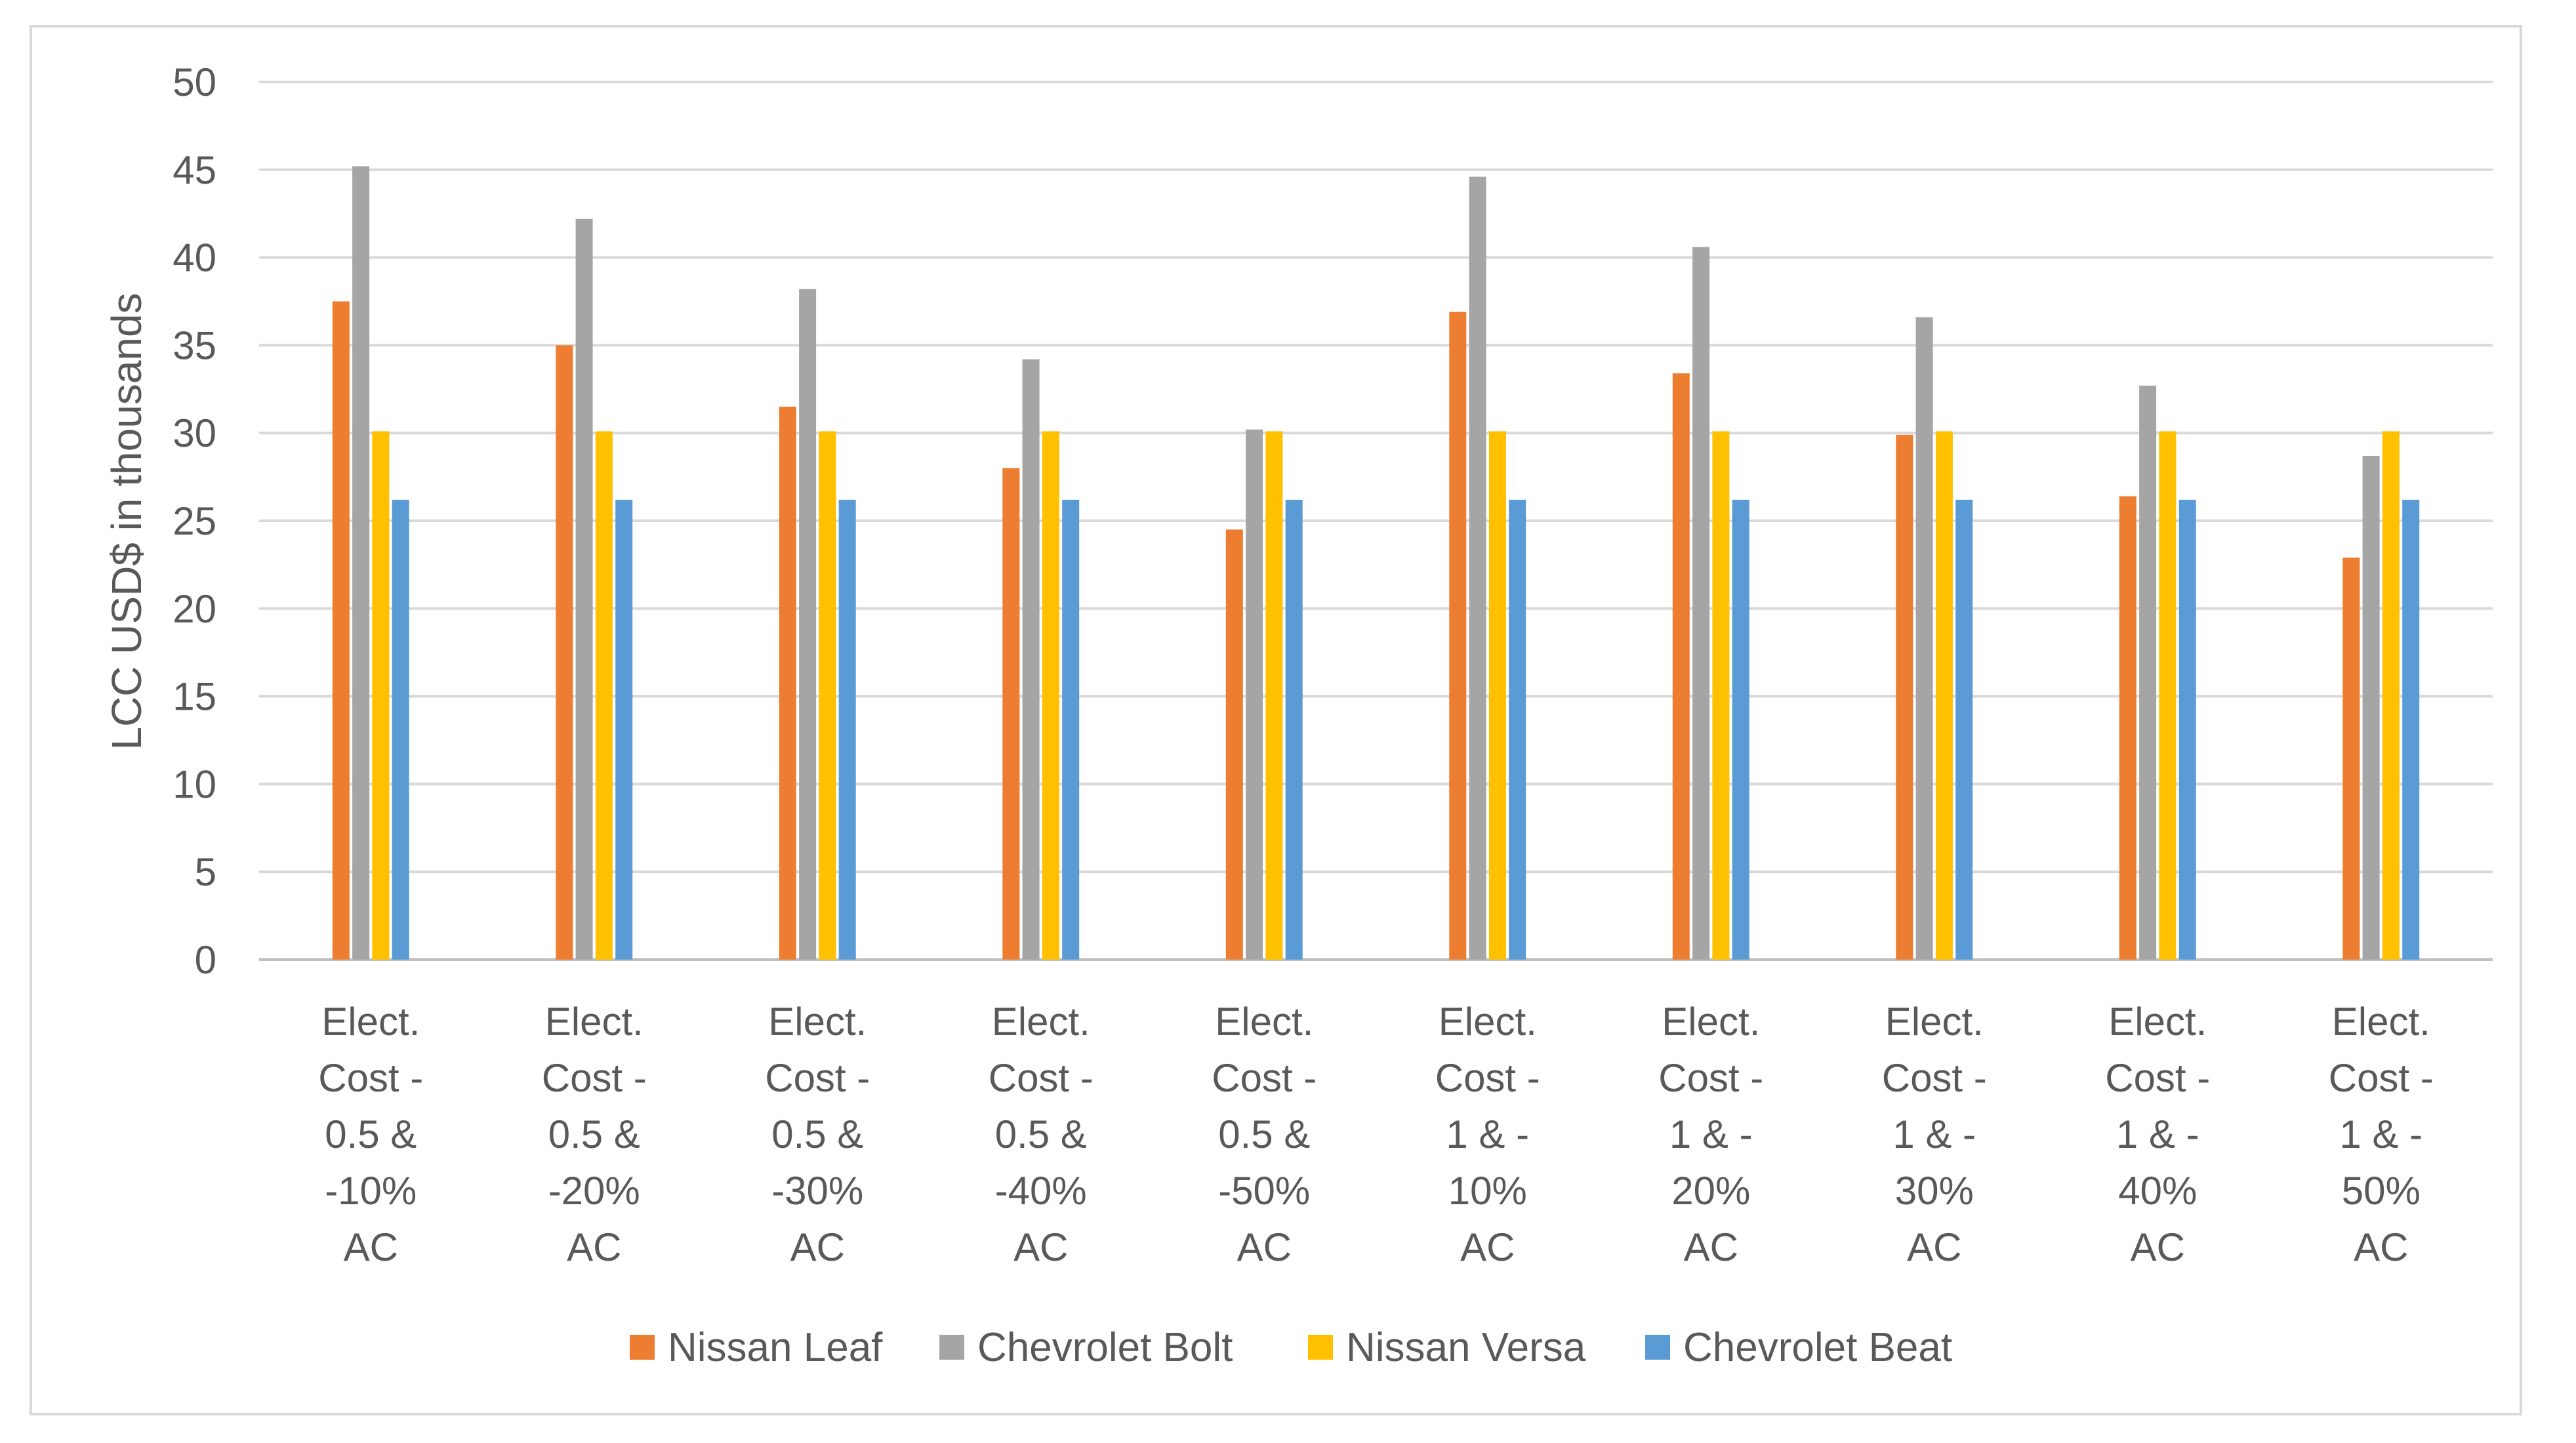  Describe the element at coordinates (371, 1191) in the screenshot. I see `x-category-line: -10%` at that location.